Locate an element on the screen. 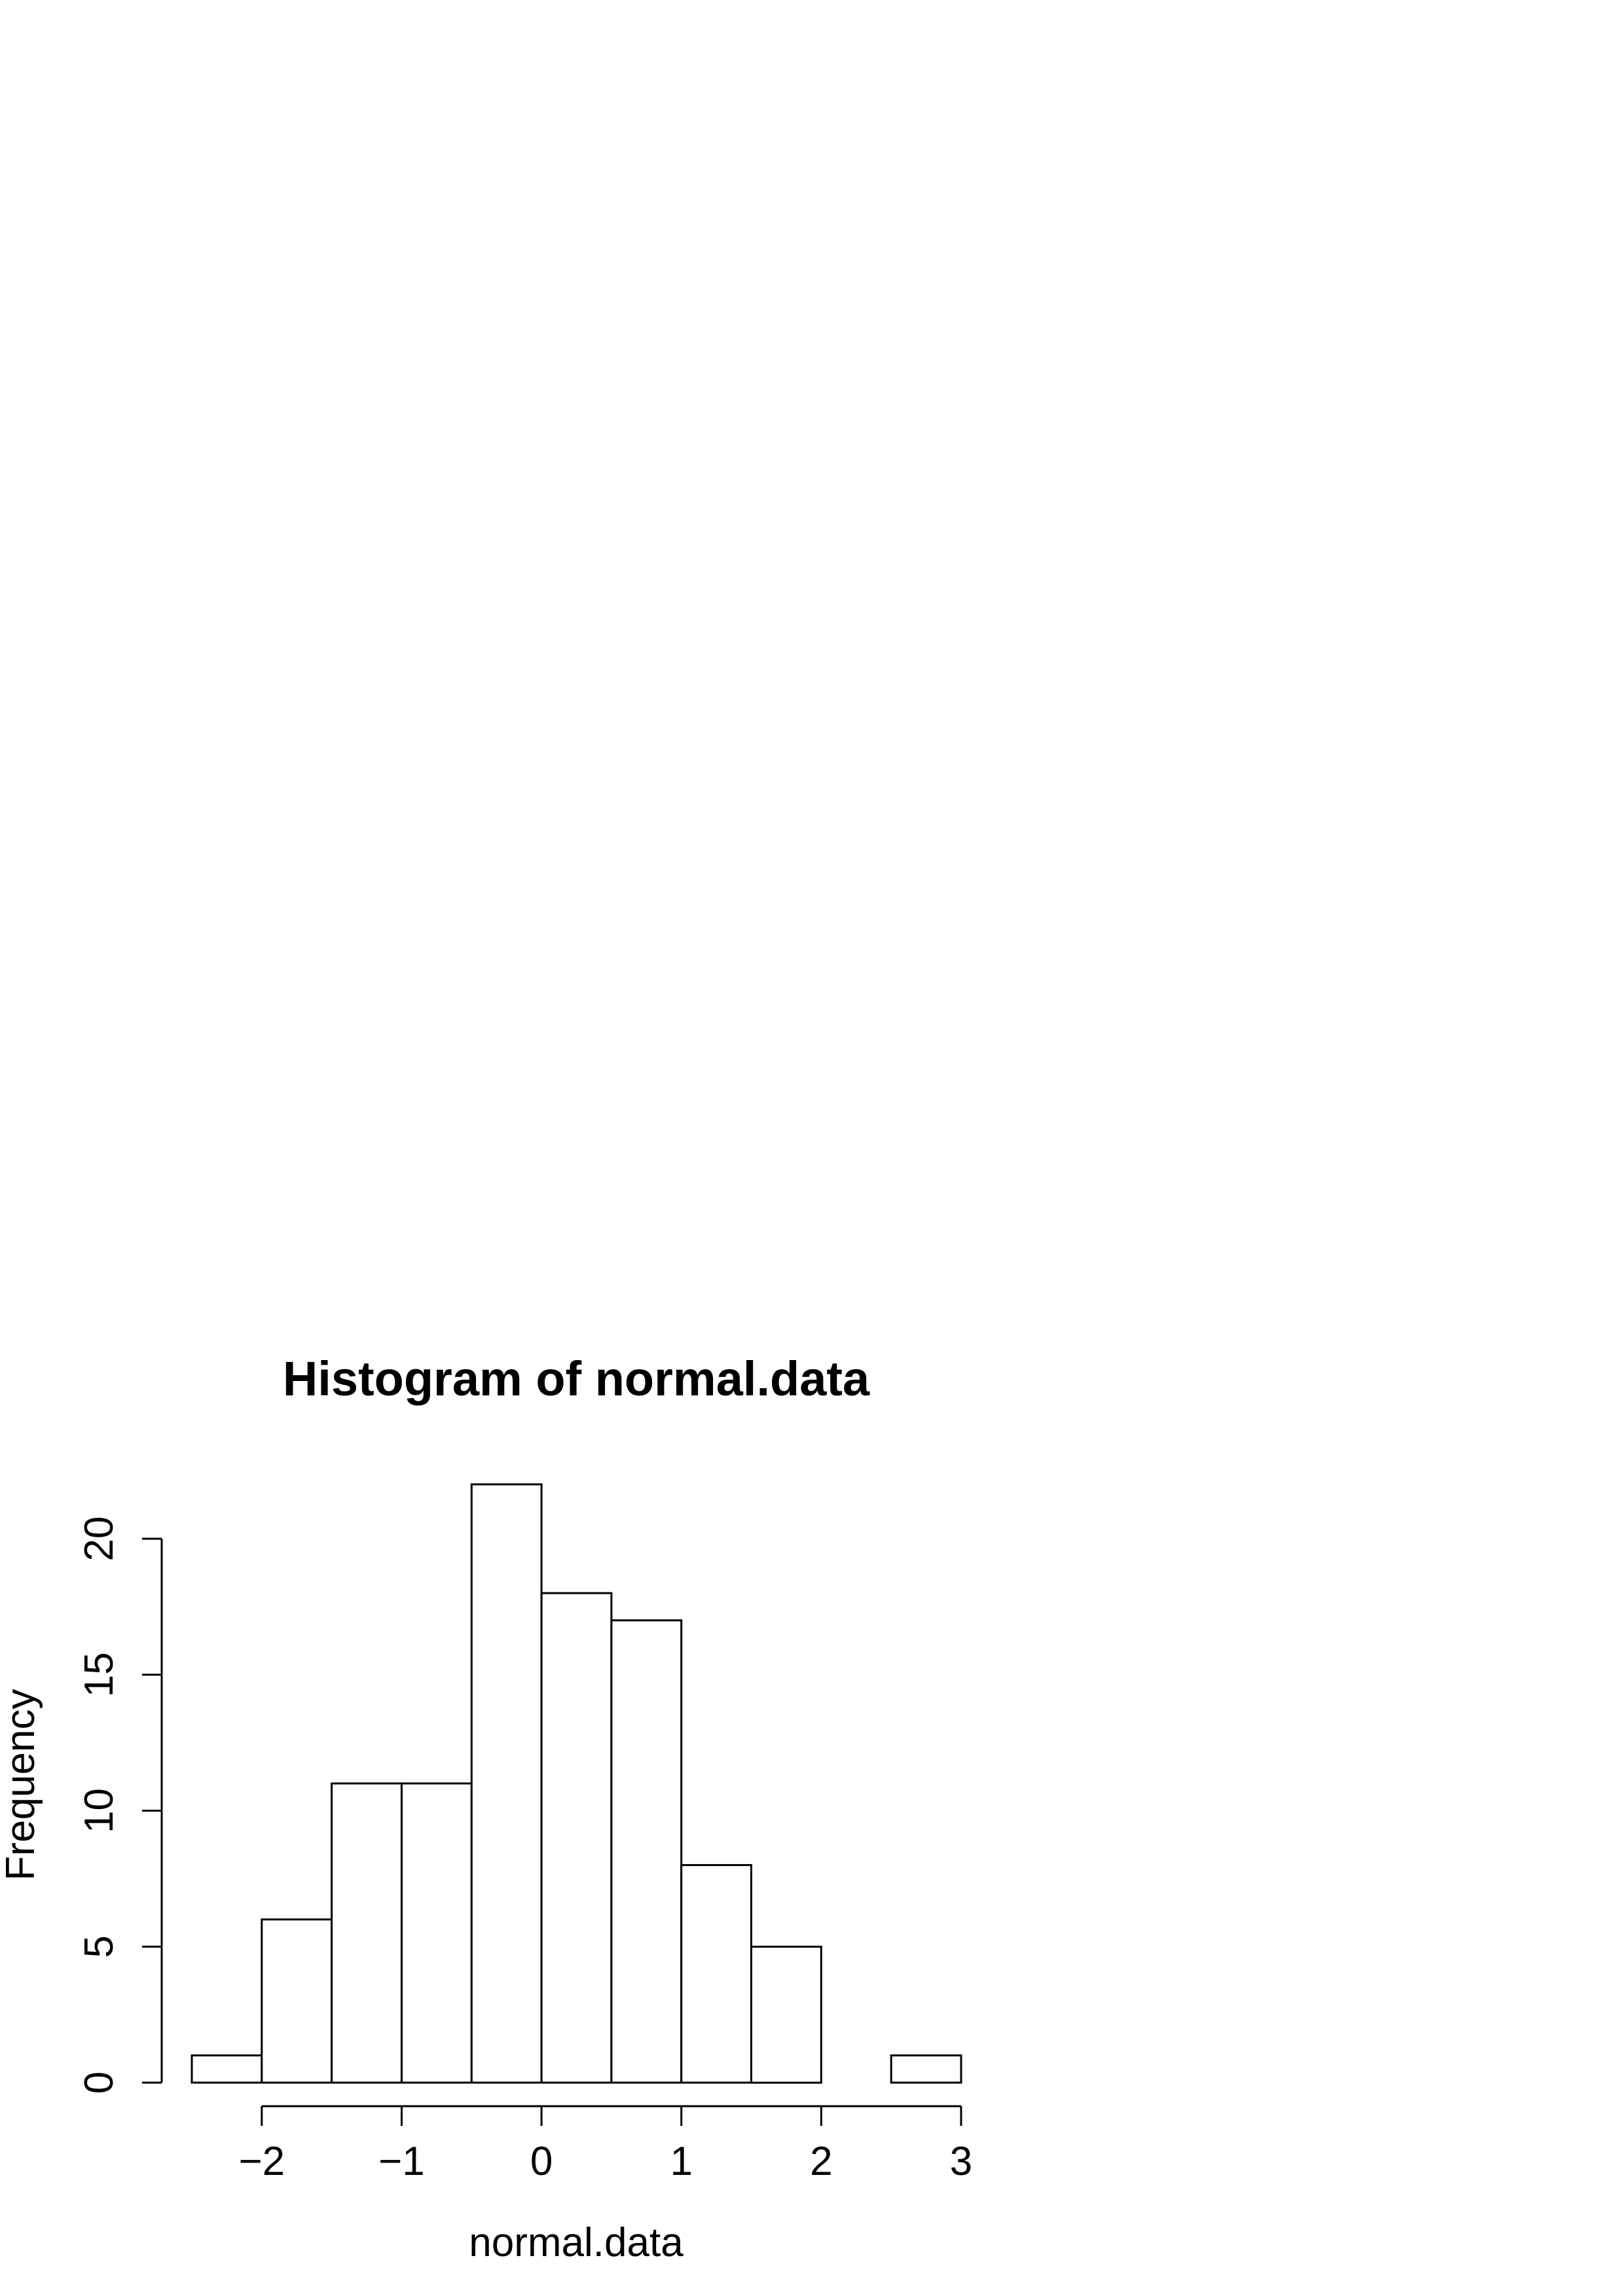 The width and height of the screenshot is (1623, 2296). y-tick-label-2: 10 is located at coordinates (99, 1810).